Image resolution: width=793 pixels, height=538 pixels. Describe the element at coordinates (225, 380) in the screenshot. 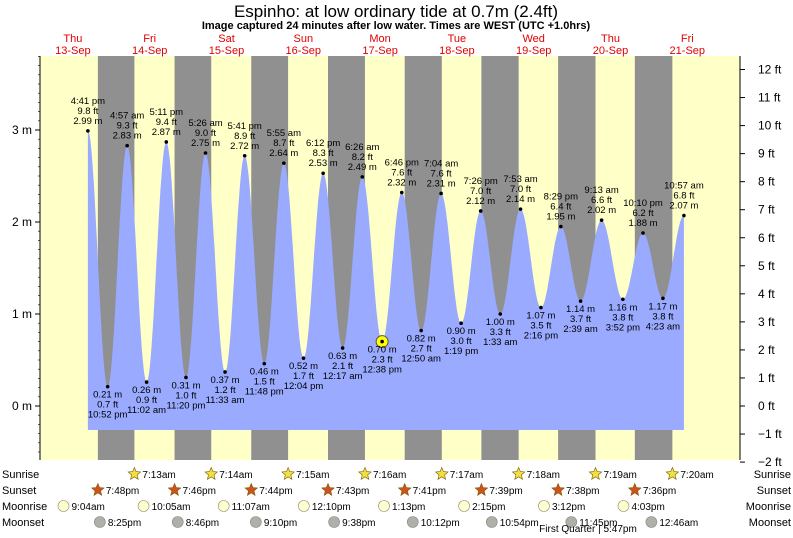

I see `tide-label: 0.37 m` at that location.